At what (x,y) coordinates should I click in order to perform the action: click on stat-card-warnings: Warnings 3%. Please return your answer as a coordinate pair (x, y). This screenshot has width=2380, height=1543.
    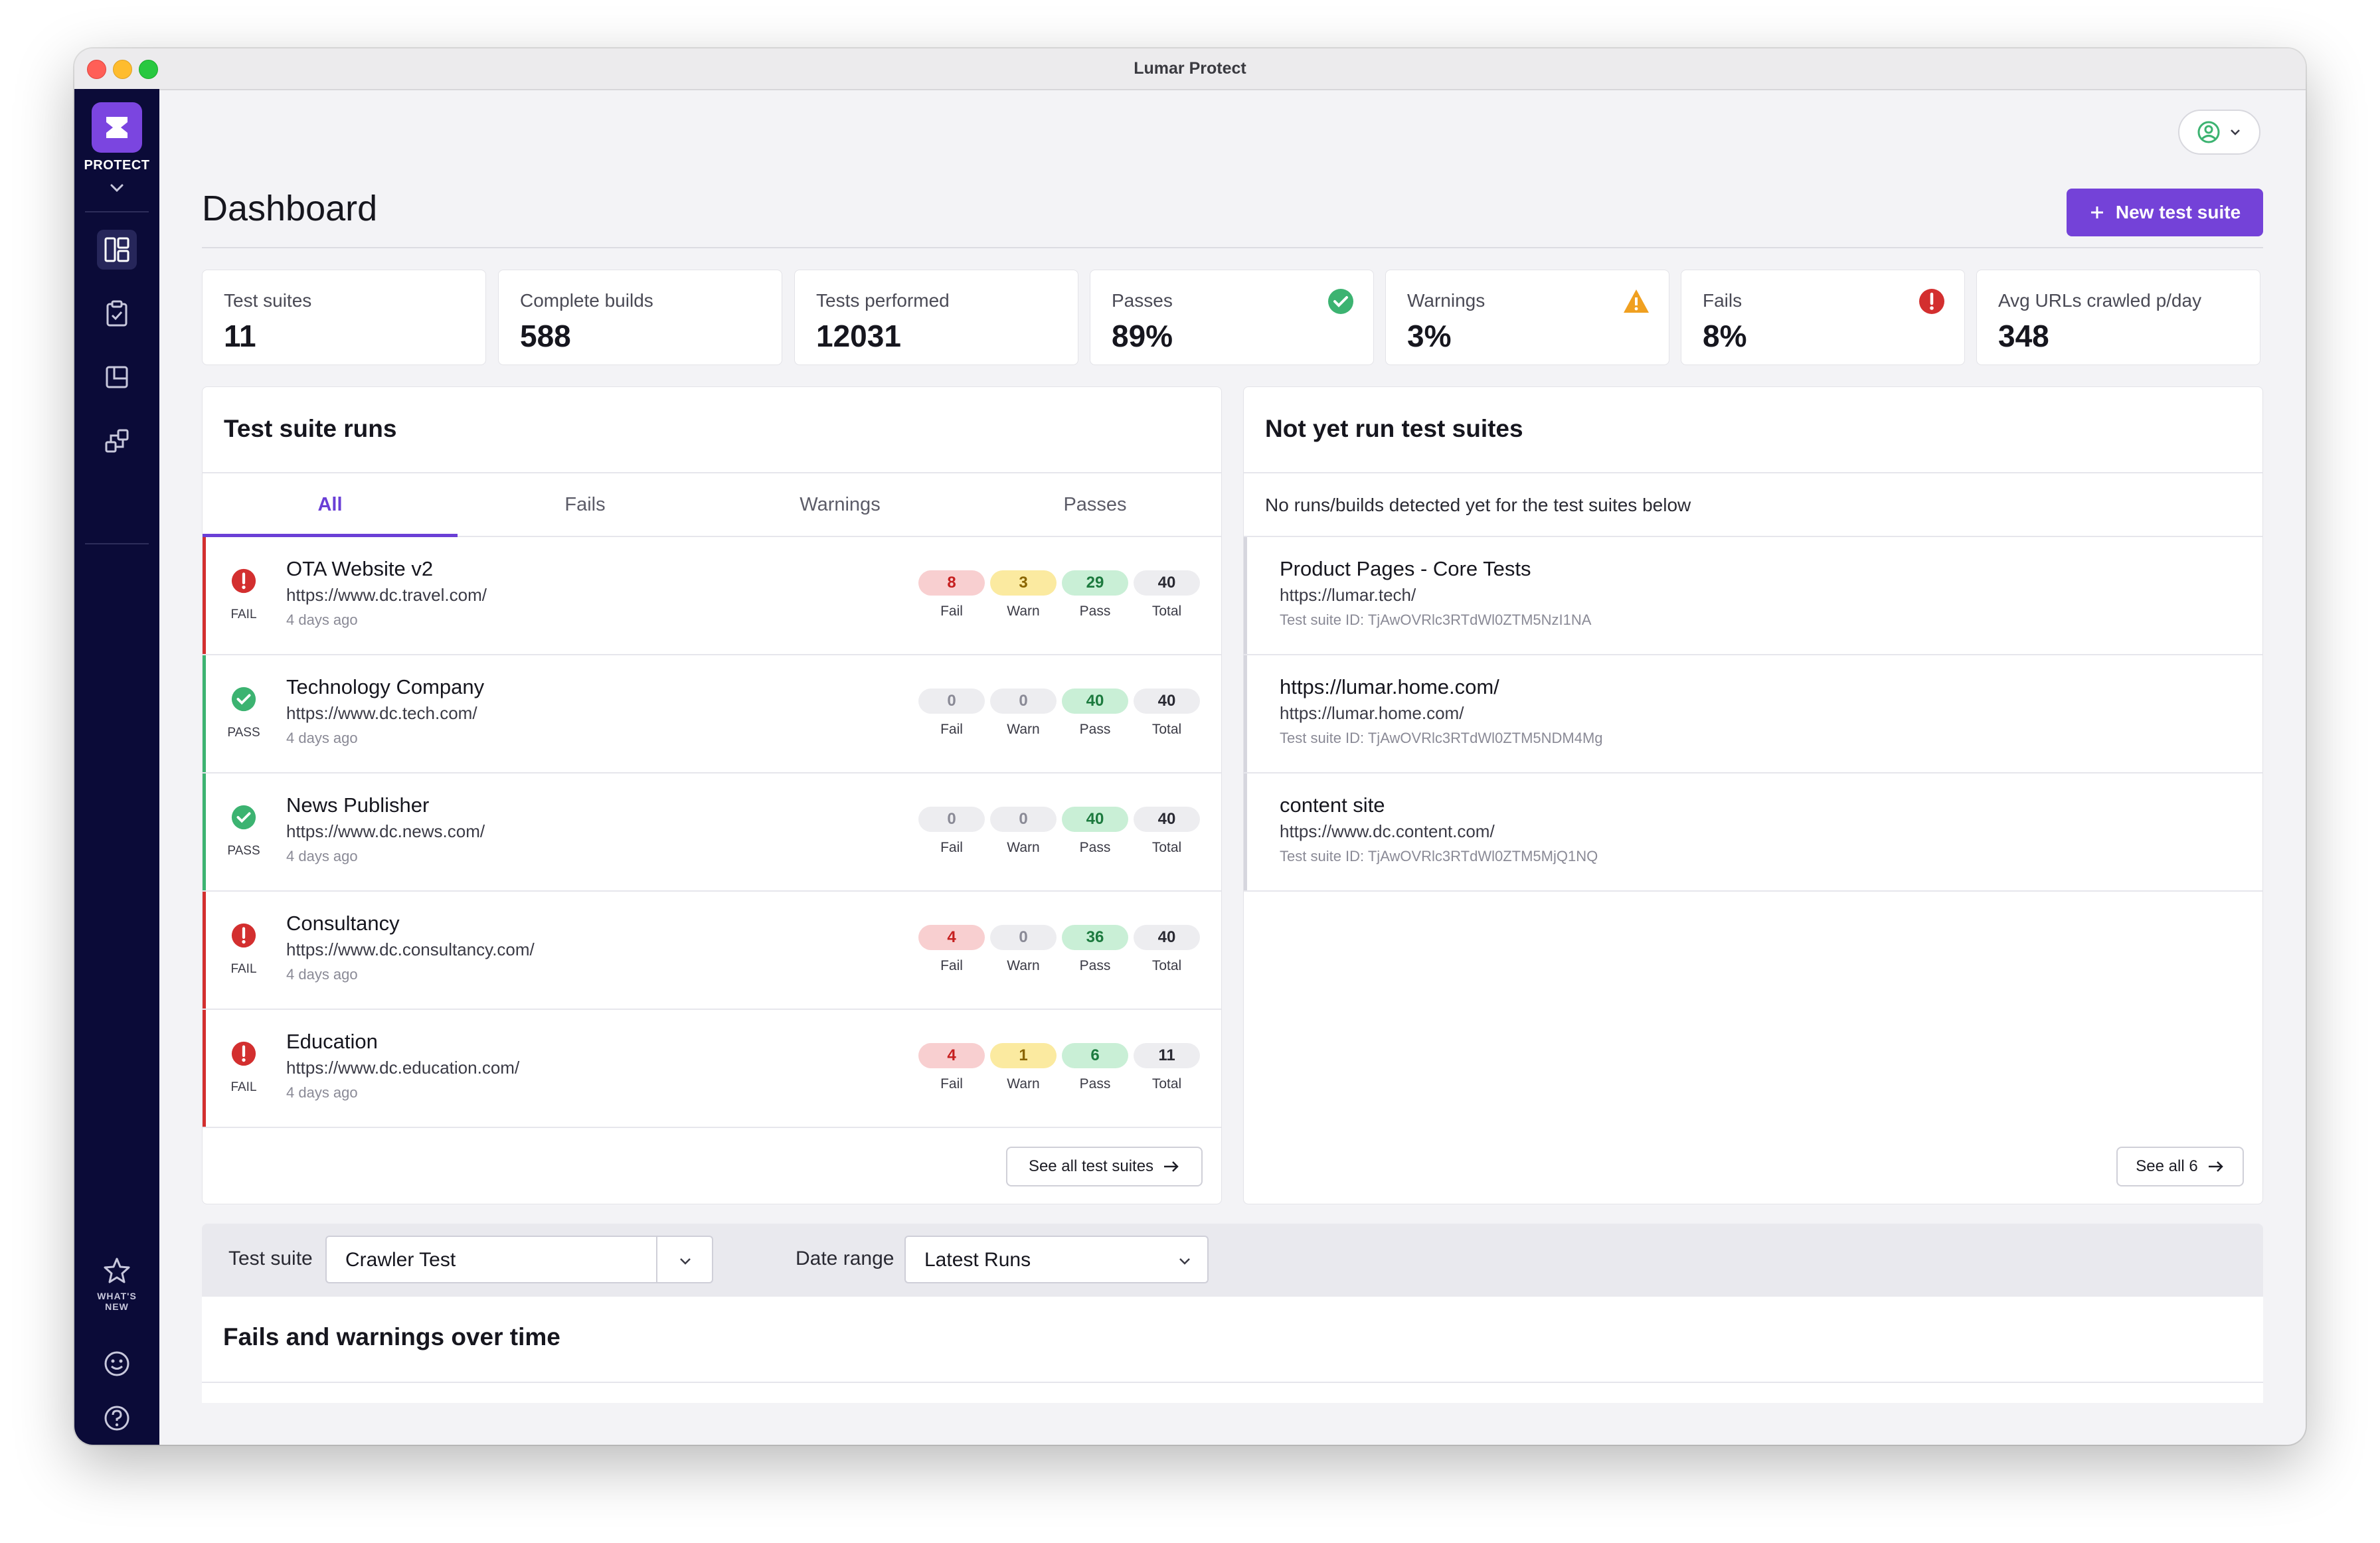
    Looking at the image, I should click on (1527, 317).